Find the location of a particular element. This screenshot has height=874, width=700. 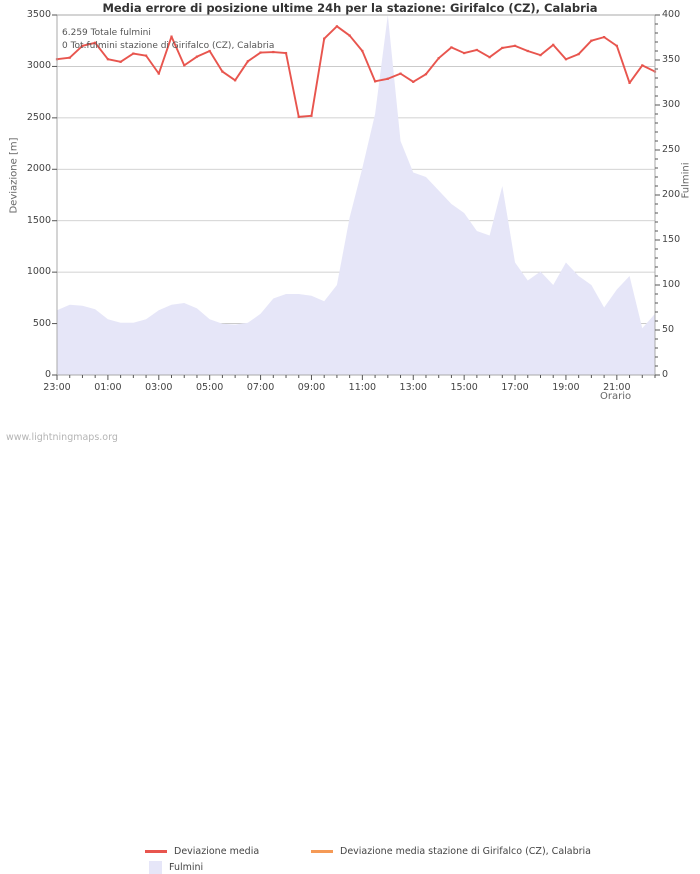

y-axis-right-tick: 50 is located at coordinates (668, 329).